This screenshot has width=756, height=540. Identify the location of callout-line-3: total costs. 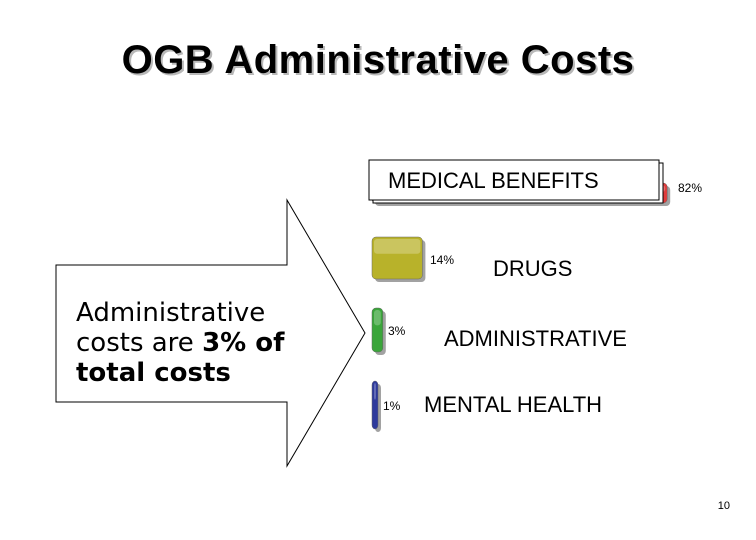
(206, 373).